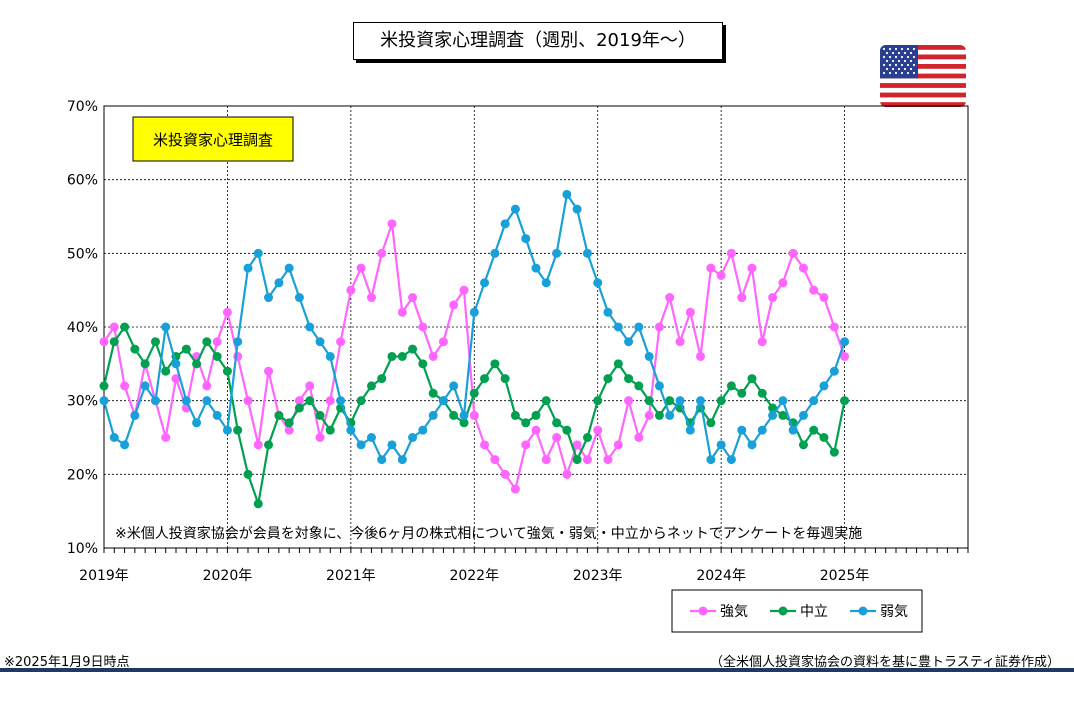 This screenshot has height=707, width=1074. I want to click on note-box-label: 米投資家心理調査, so click(213, 140).